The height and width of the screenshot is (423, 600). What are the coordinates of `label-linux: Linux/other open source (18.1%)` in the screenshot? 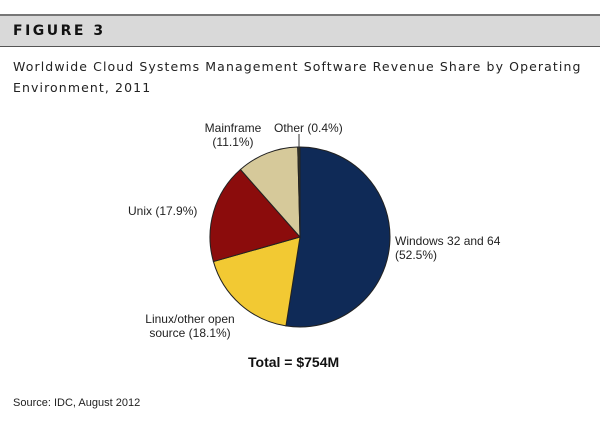 It's located at (190, 326).